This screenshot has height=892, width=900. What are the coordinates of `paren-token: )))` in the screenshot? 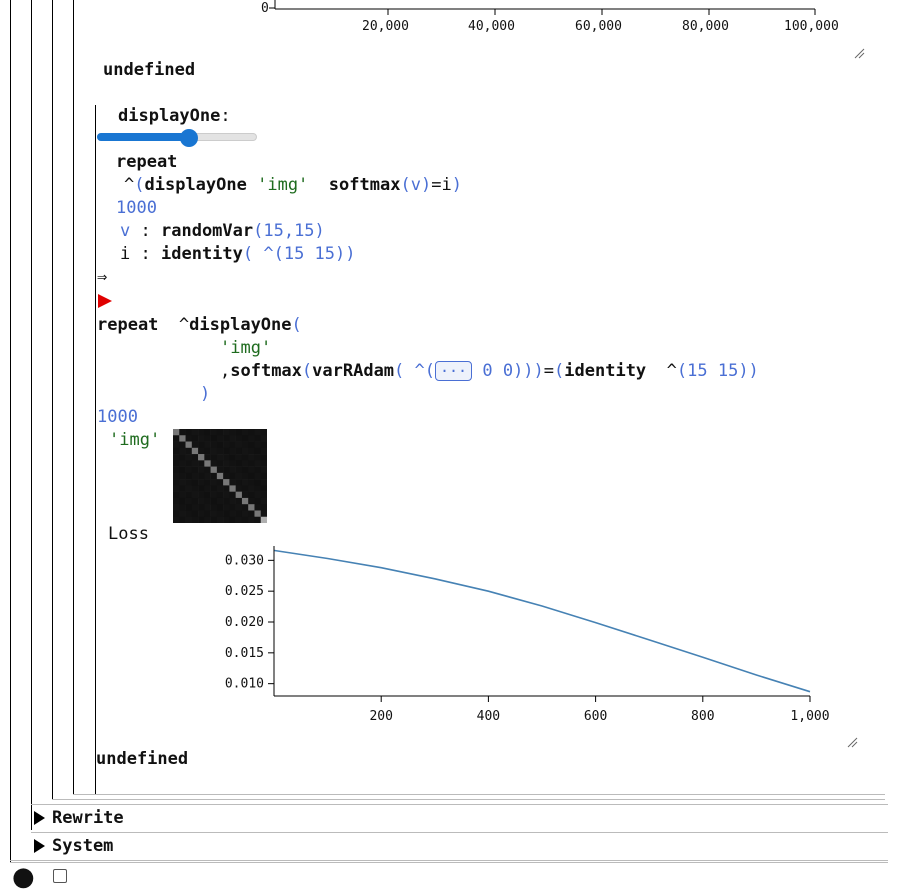 It's located at (528, 371).